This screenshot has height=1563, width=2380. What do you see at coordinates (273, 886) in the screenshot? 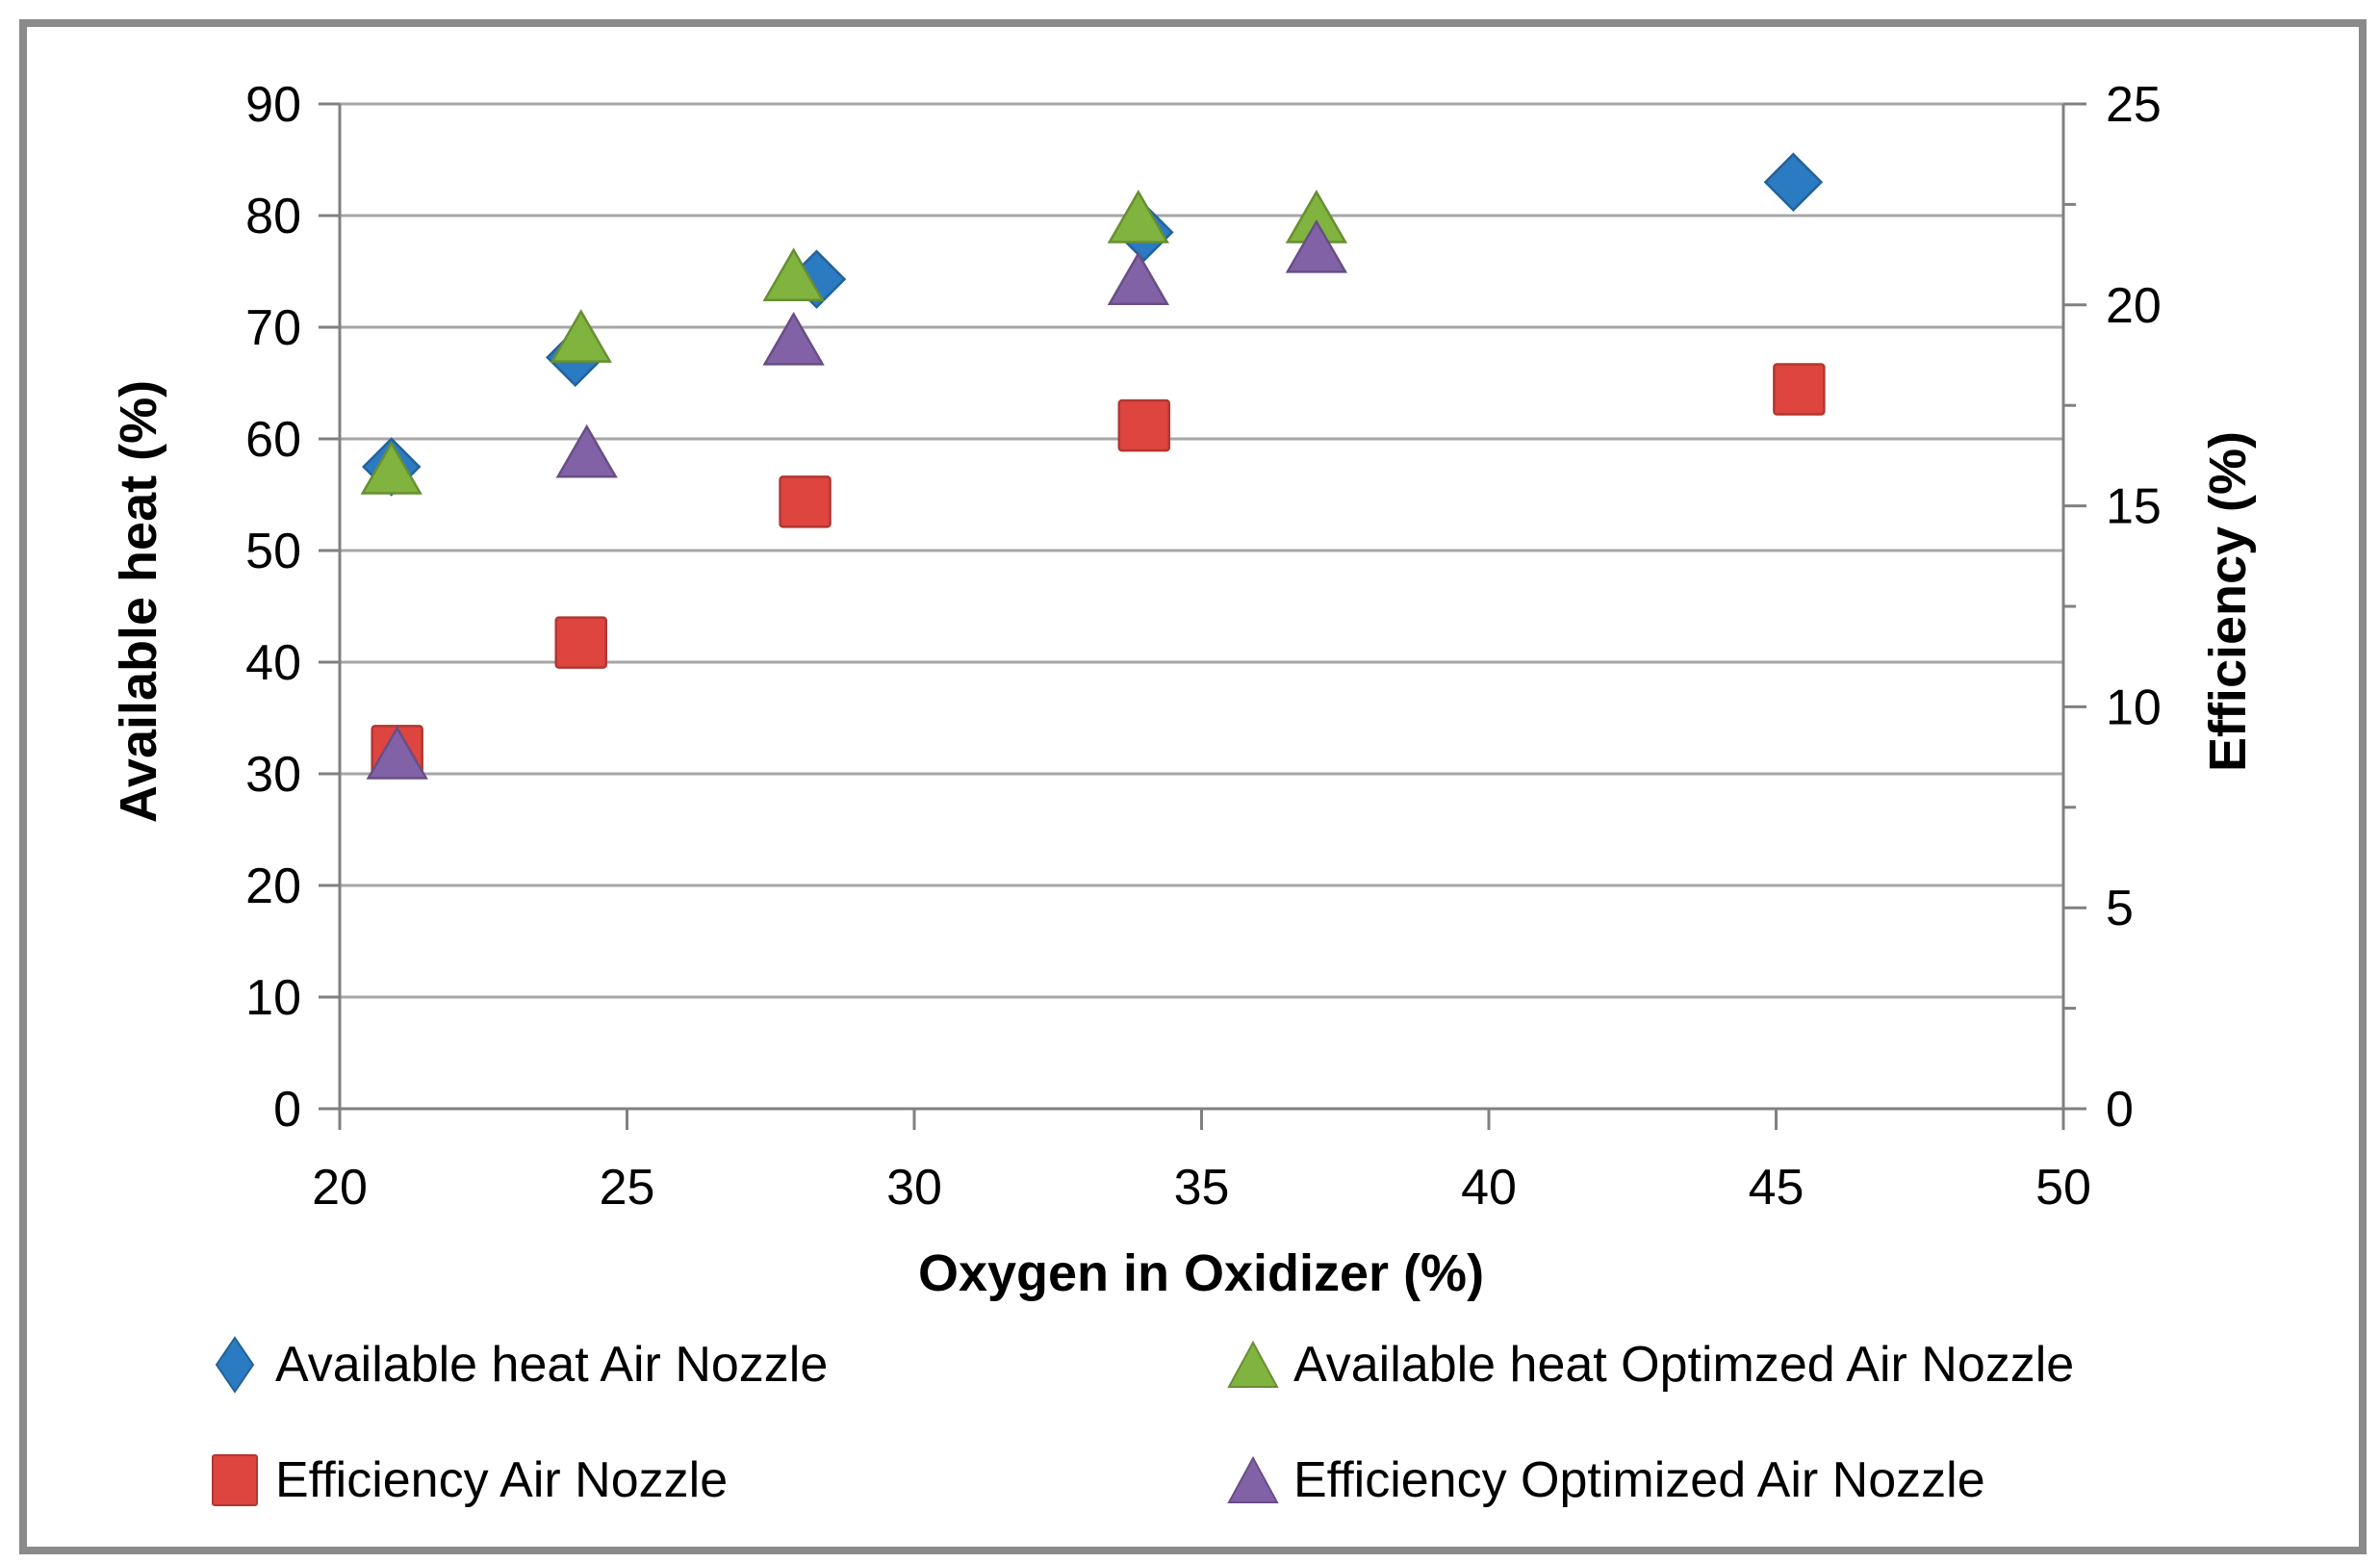
I see `y-left-tick-label: 20` at bounding box center [273, 886].